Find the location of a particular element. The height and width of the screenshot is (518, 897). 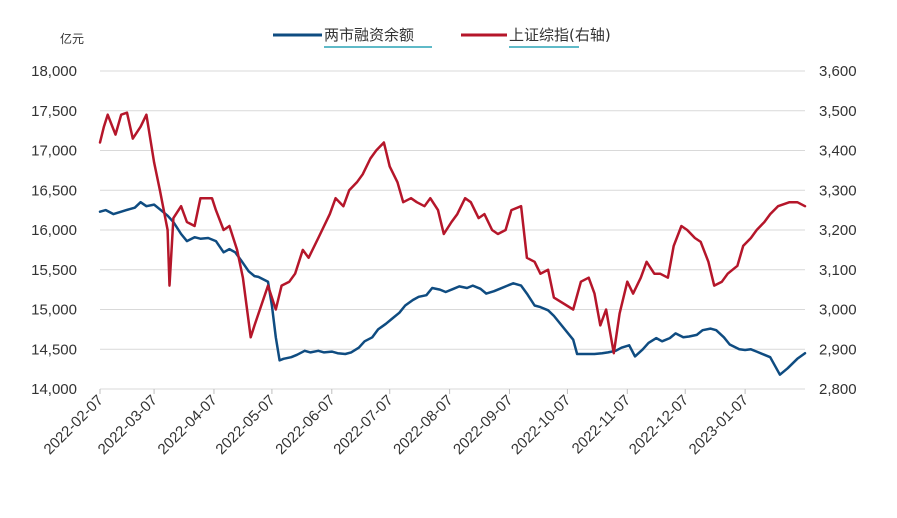

left-tick-label: 18,000 is located at coordinates (54, 71).